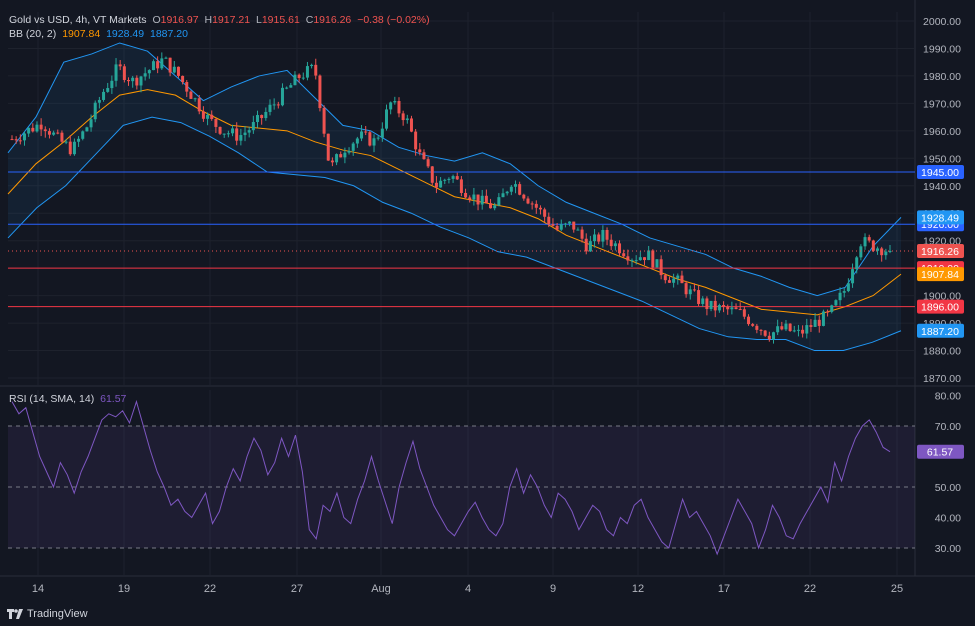 The width and height of the screenshot is (975, 626). Describe the element at coordinates (179, 20) in the screenshot. I see `open-value: 1916.97` at that location.